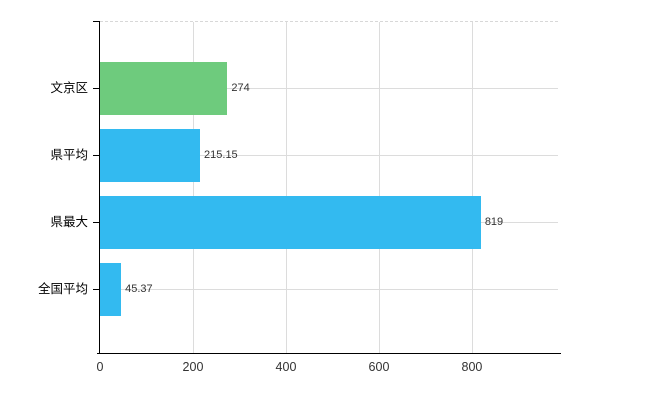 Image resolution: width=650 pixels, height=400 pixels. I want to click on y-axis-label: 県平均, so click(69, 155).